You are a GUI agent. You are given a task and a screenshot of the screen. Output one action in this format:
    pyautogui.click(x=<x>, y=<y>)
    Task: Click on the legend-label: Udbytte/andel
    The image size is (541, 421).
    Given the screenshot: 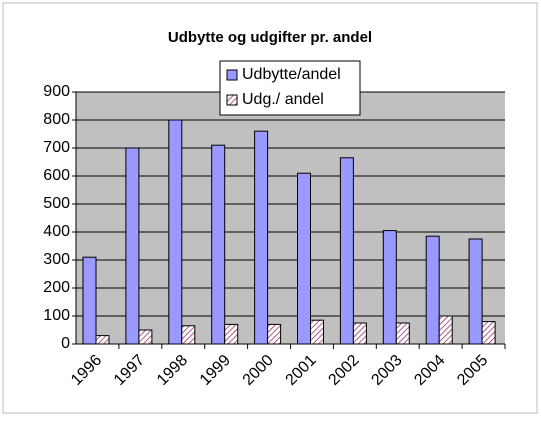 What is the action you would take?
    pyautogui.click(x=291, y=74)
    